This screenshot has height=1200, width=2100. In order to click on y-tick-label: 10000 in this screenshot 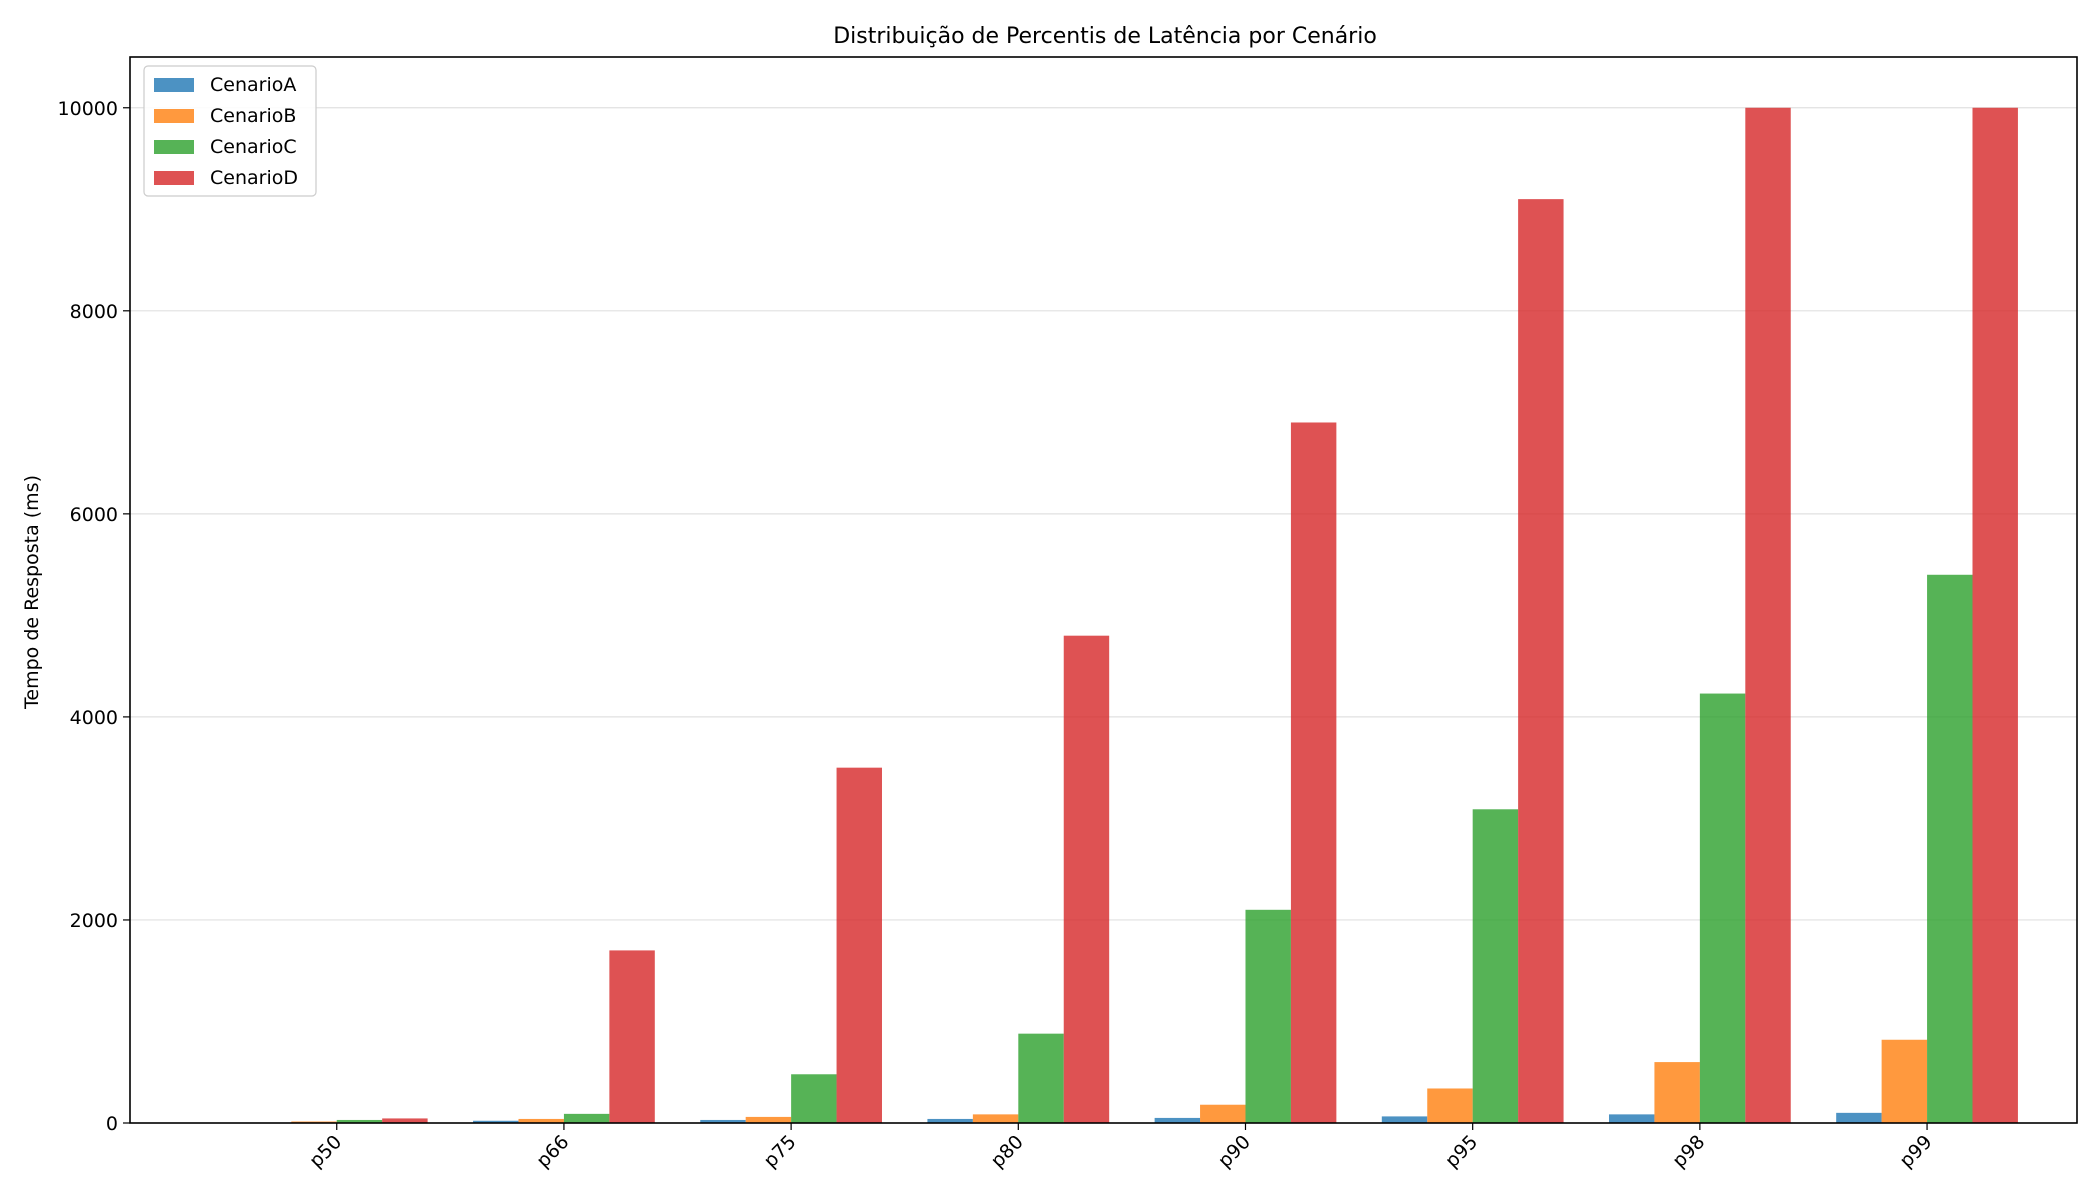, I will do `click(88, 109)`.